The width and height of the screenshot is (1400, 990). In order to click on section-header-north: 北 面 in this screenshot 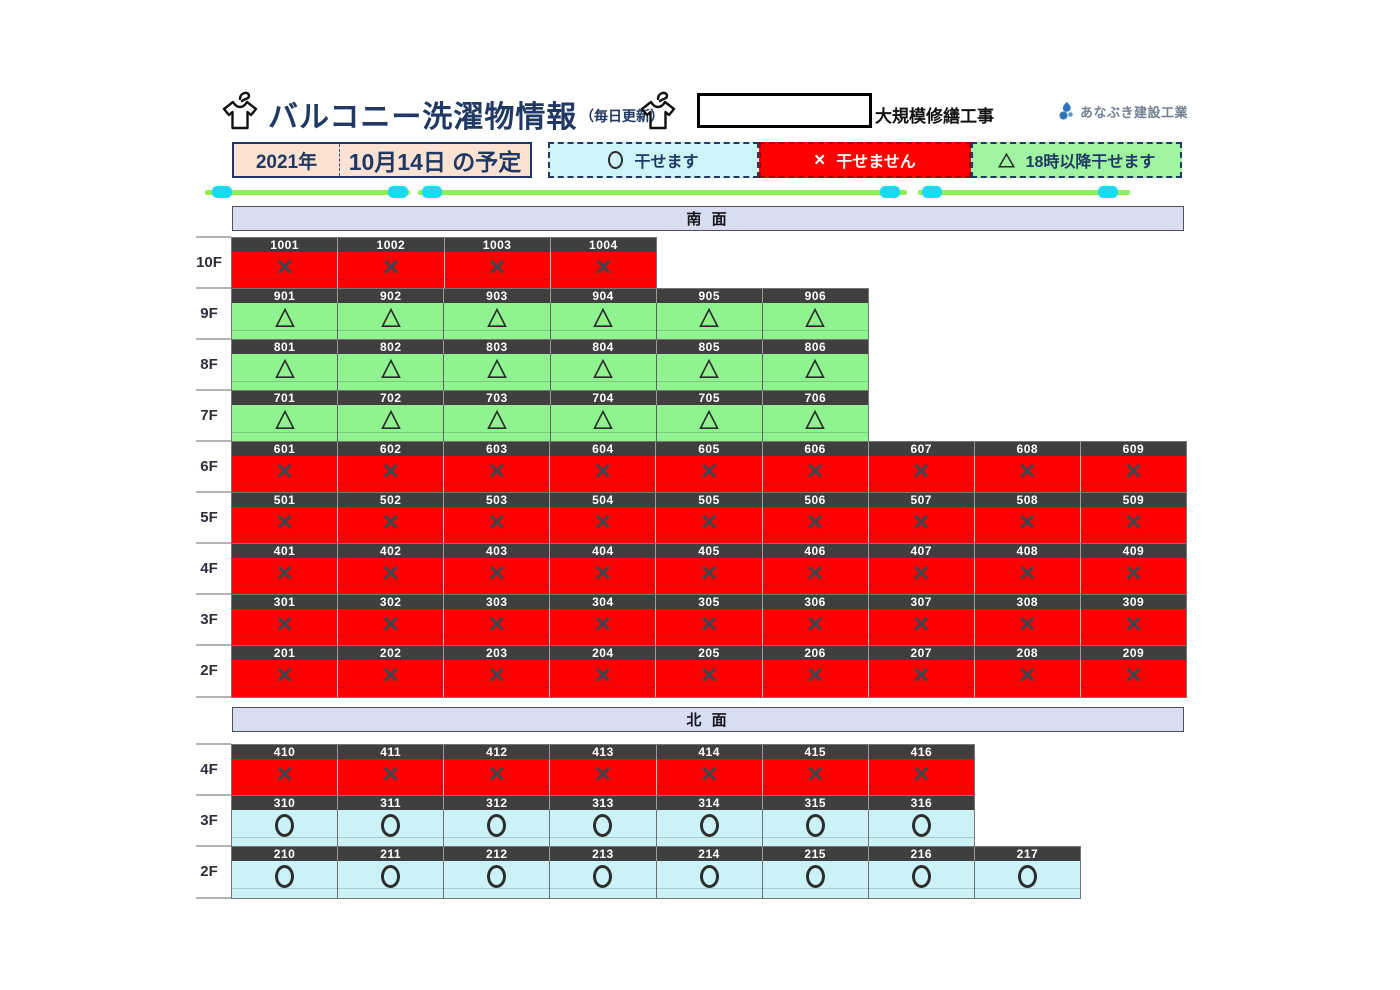, I will do `click(708, 719)`.